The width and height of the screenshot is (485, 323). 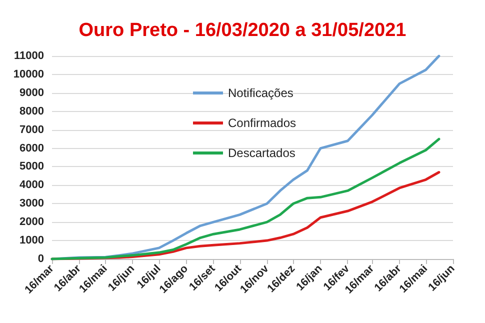 What do you see at coordinates (28, 74) in the screenshot?
I see `y-tick-label: 10000` at bounding box center [28, 74].